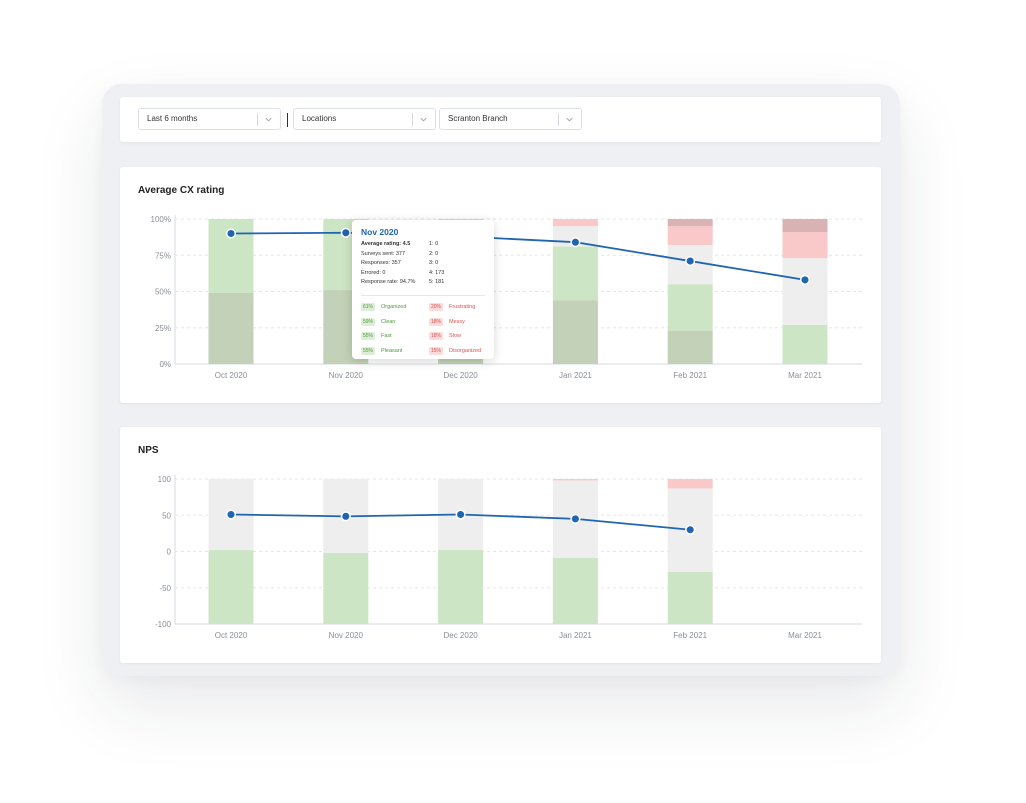 Image resolution: width=1026 pixels, height=803 pixels. I want to click on locations-select: Locations, so click(364, 119).